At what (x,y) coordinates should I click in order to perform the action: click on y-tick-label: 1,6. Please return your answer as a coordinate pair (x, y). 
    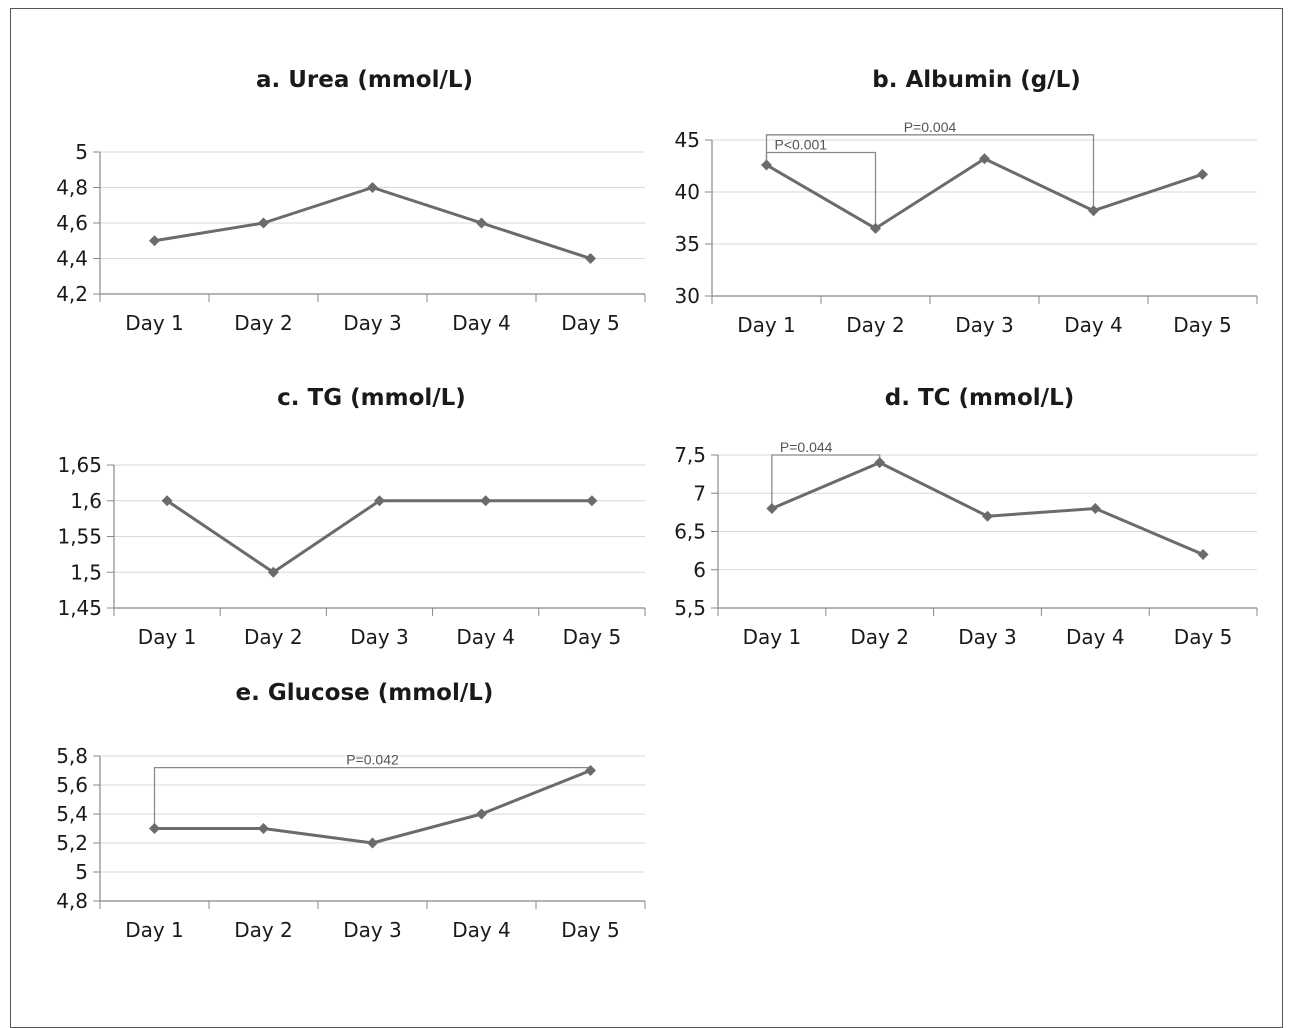
    Looking at the image, I should click on (86, 501).